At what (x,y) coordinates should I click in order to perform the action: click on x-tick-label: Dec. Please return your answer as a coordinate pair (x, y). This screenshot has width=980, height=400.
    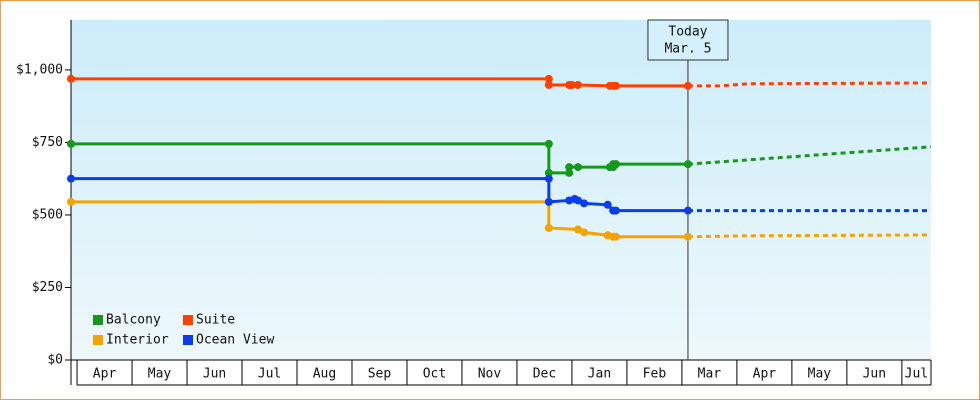
    Looking at the image, I should click on (544, 374).